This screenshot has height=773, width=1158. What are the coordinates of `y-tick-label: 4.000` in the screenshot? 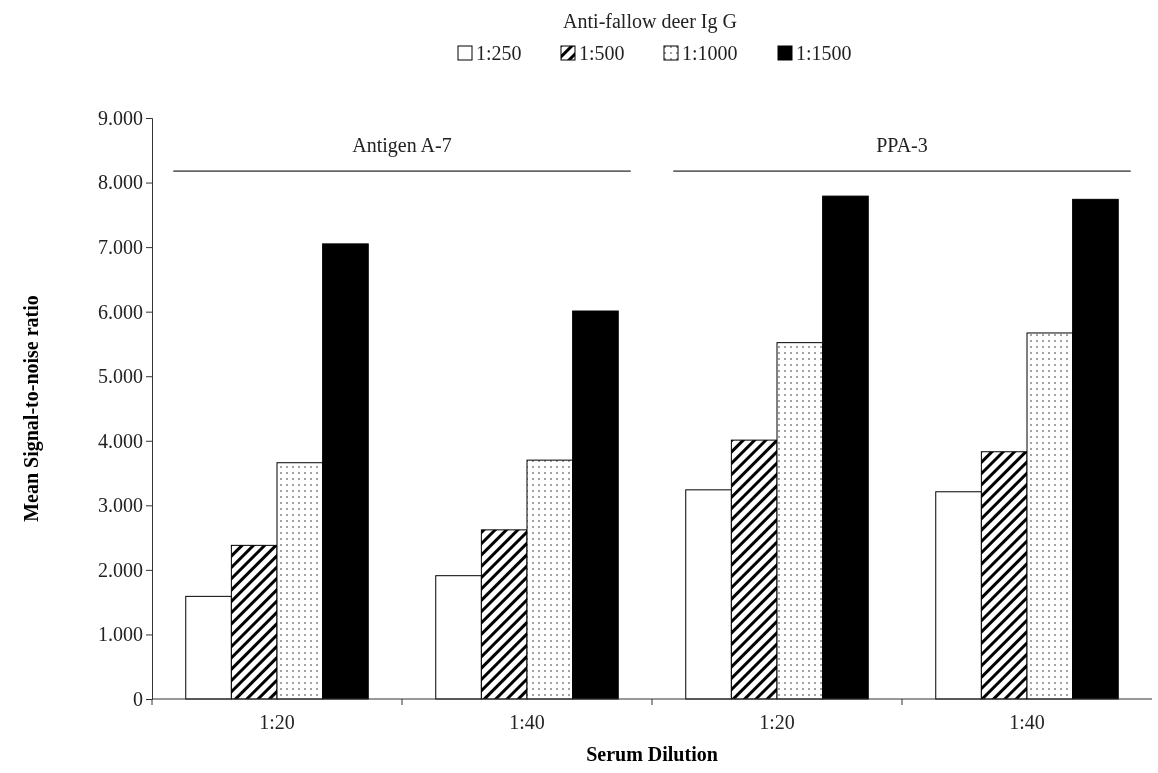 It's located at (120, 440).